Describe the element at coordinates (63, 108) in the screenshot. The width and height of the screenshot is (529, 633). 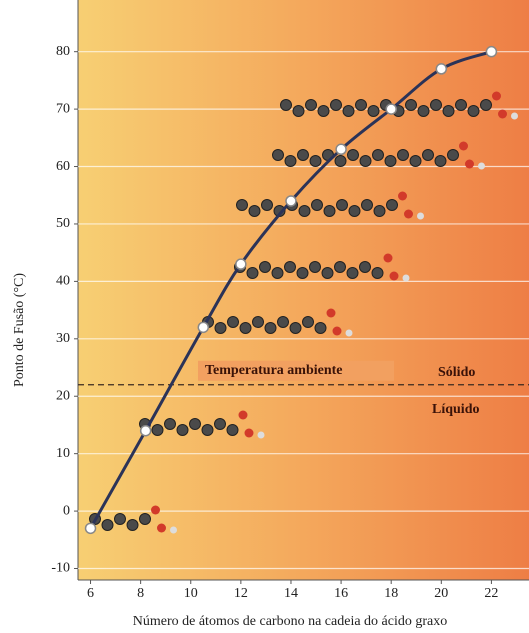
I see `y-tick-label: 70` at that location.